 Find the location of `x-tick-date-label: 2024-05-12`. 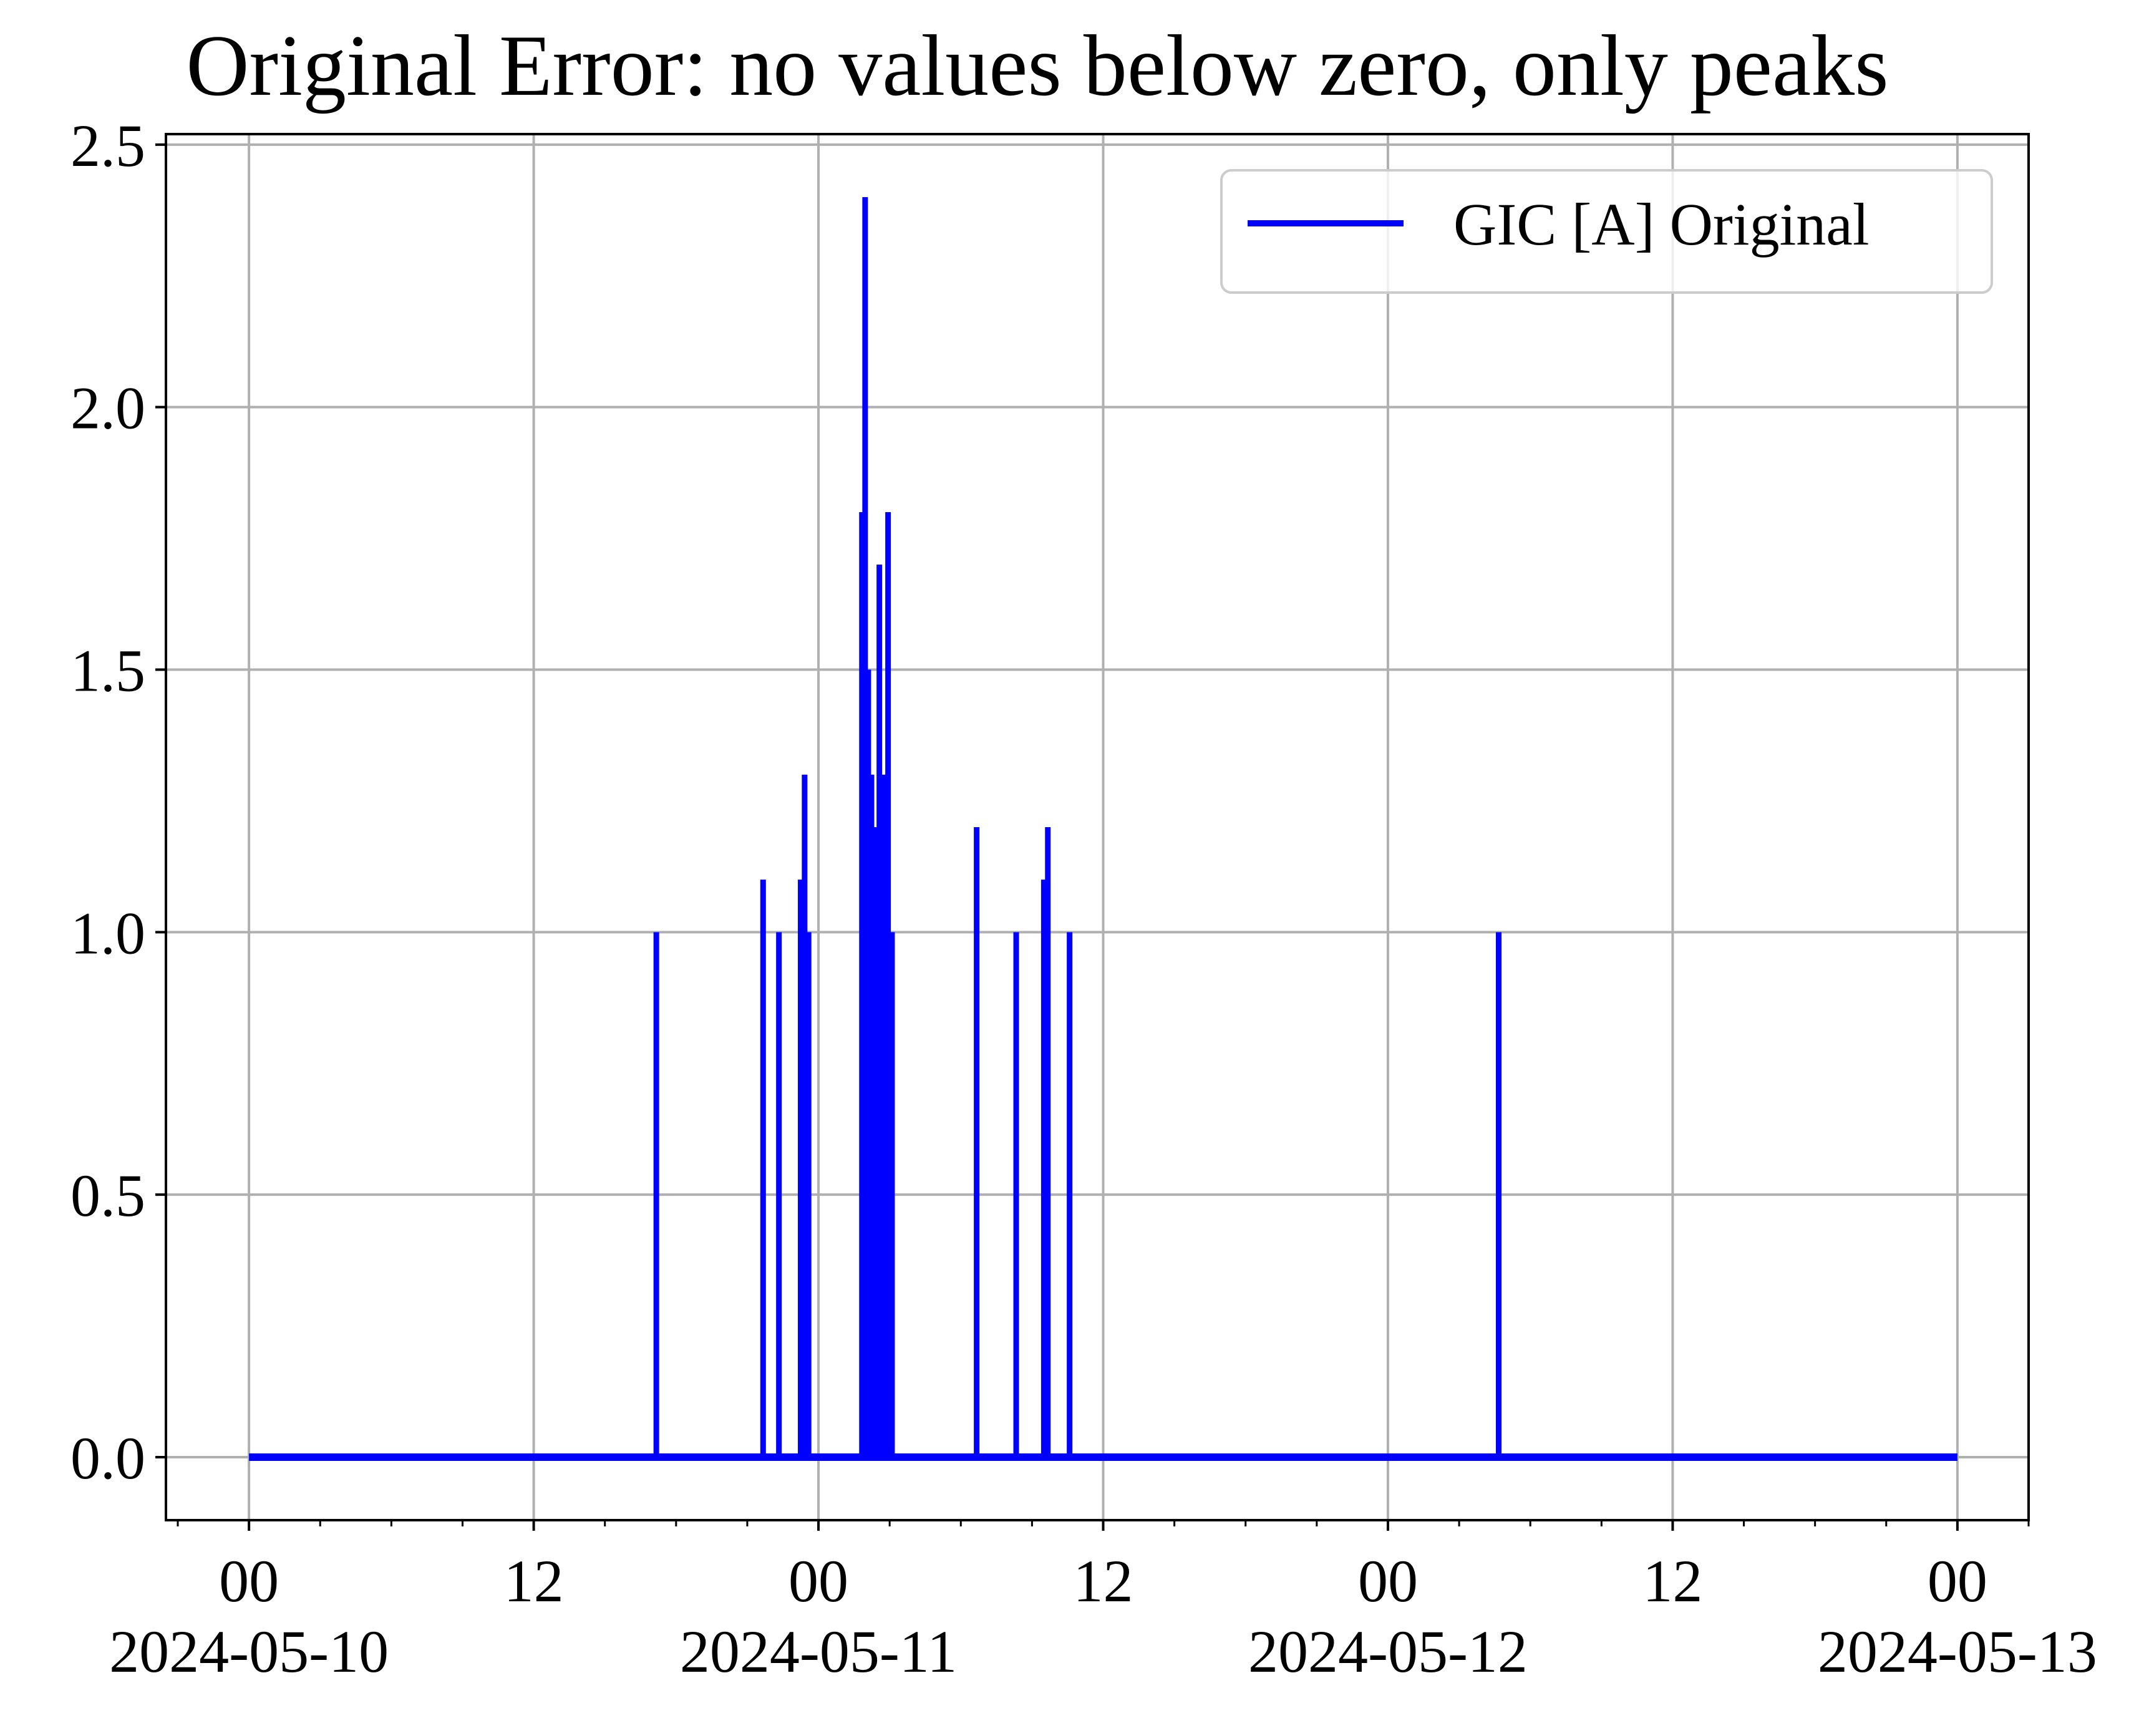

x-tick-date-label: 2024-05-12 is located at coordinates (1388, 1651).